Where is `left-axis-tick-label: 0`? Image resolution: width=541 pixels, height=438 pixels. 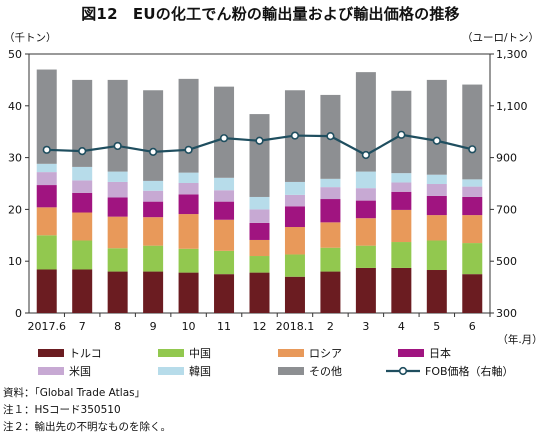 left-axis-tick-label: 0 is located at coordinates (18, 313).